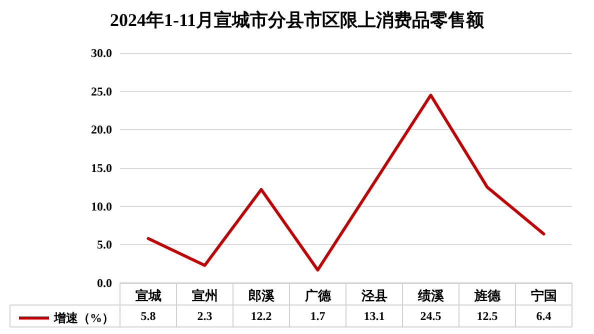 This screenshot has width=594, height=334. Describe the element at coordinates (543, 295) in the screenshot. I see `x-tick-label: 宁国` at that location.